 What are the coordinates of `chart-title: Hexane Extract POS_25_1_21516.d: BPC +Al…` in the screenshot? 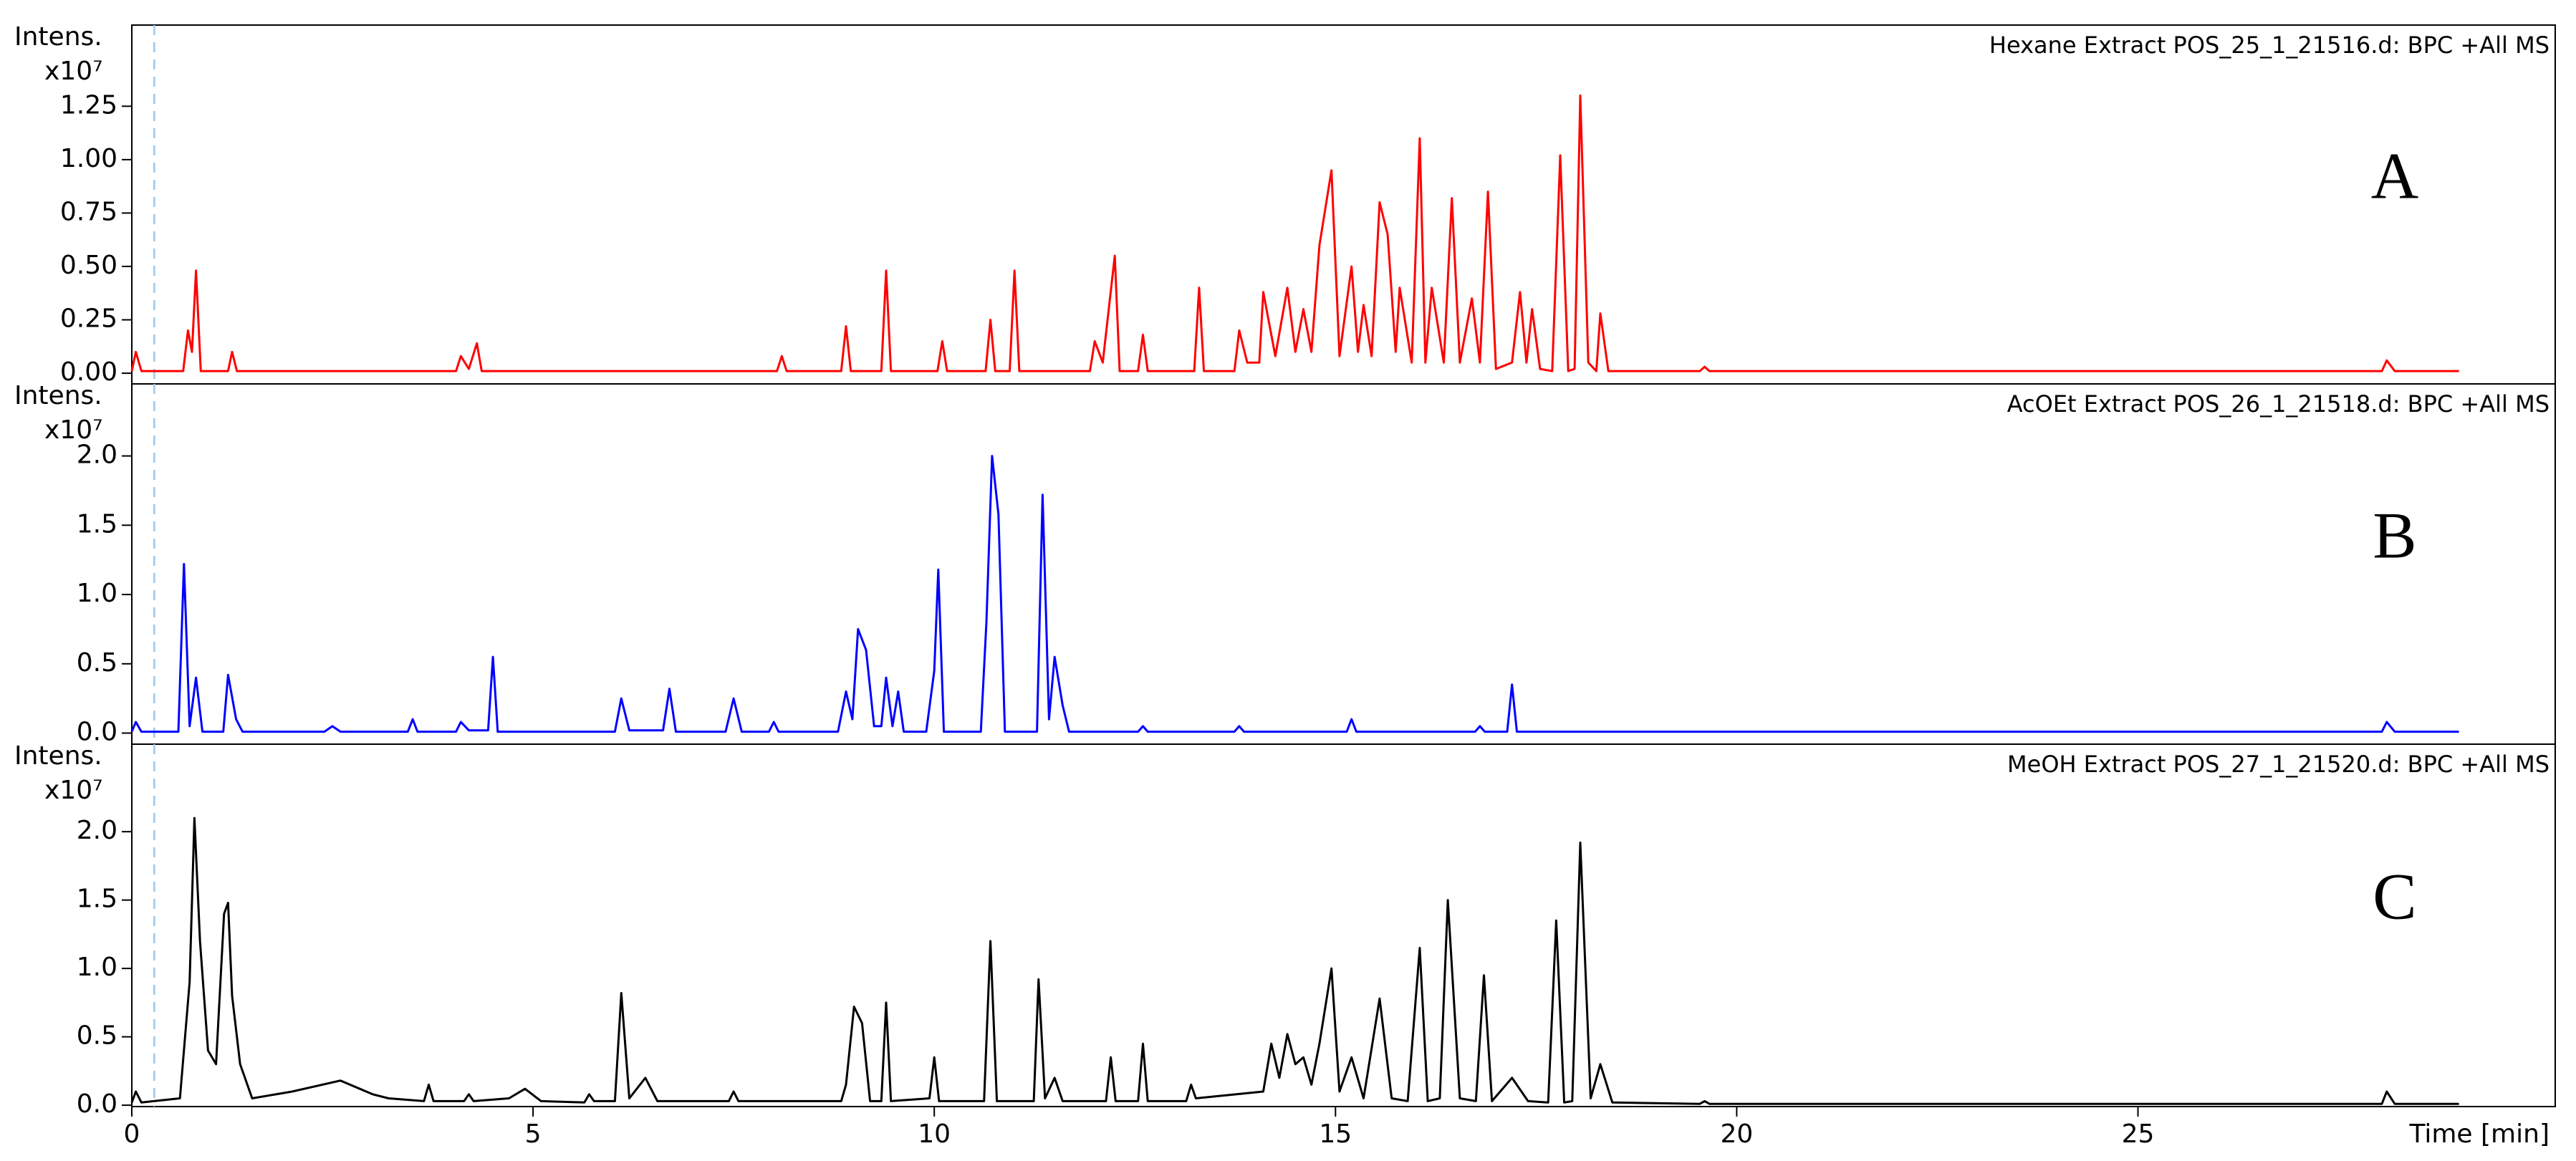 It's located at (2269, 45).